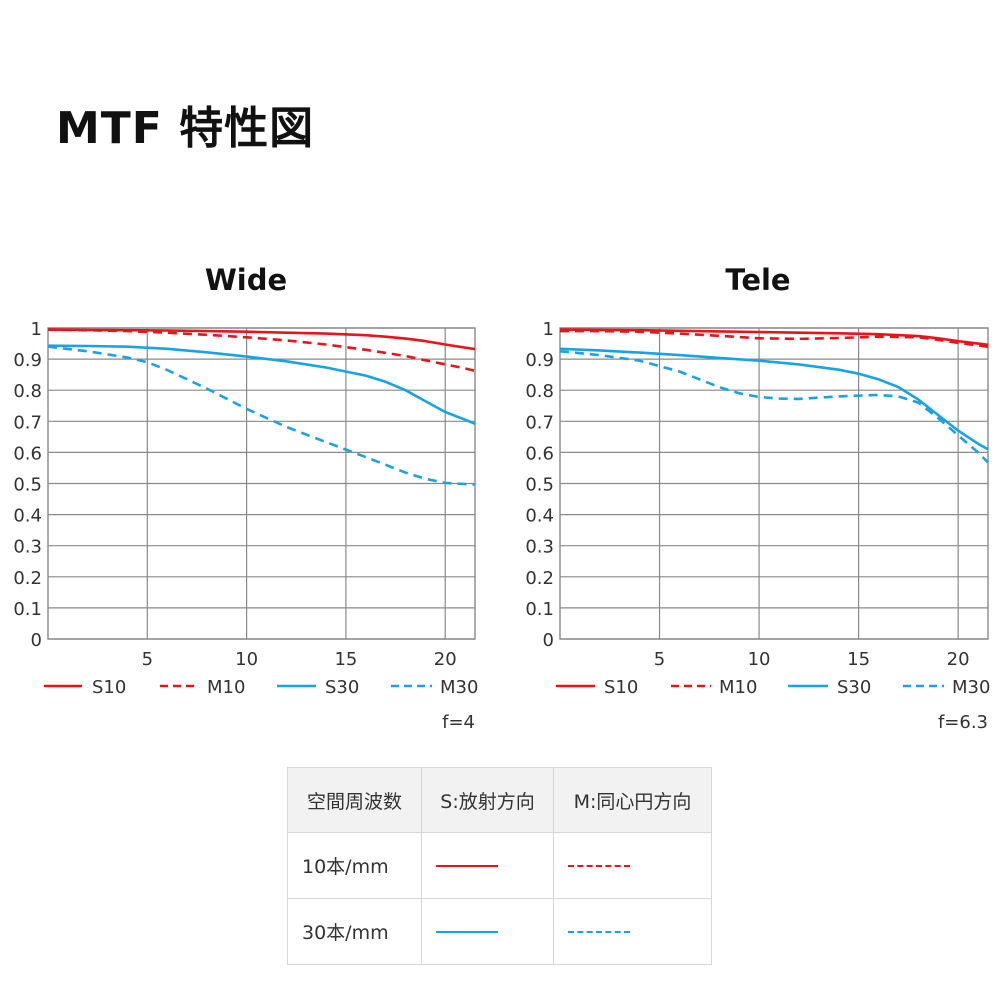 The image size is (1000, 1000). Describe the element at coordinates (958, 659) in the screenshot. I see `tele-xtick-label: 20` at that location.